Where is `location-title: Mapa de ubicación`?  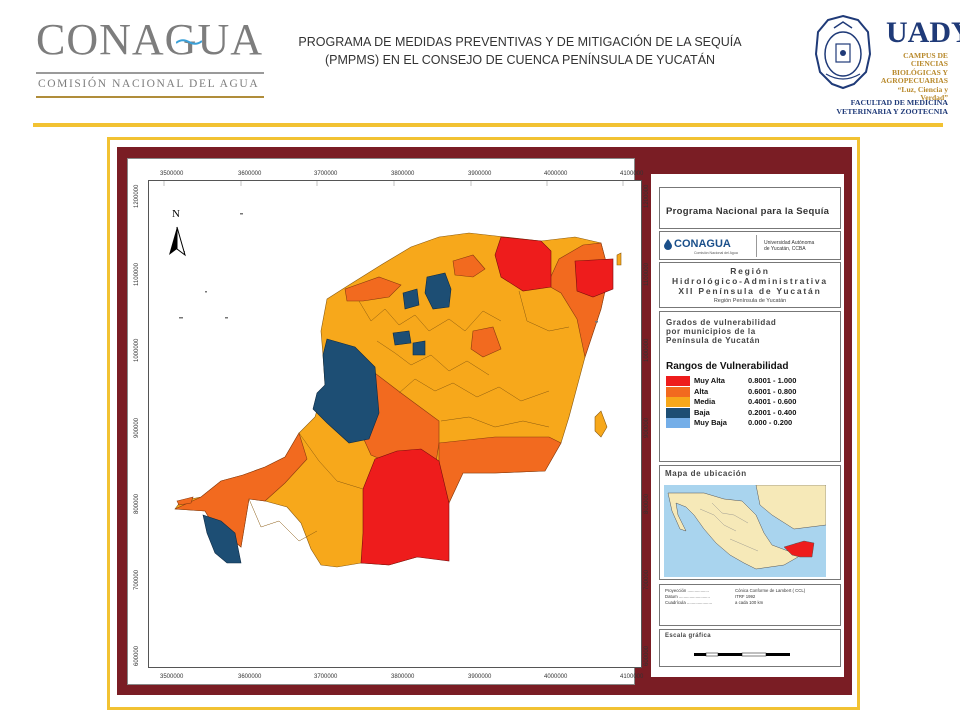
location-title: Mapa de ubicación is located at coordinates (706, 473).